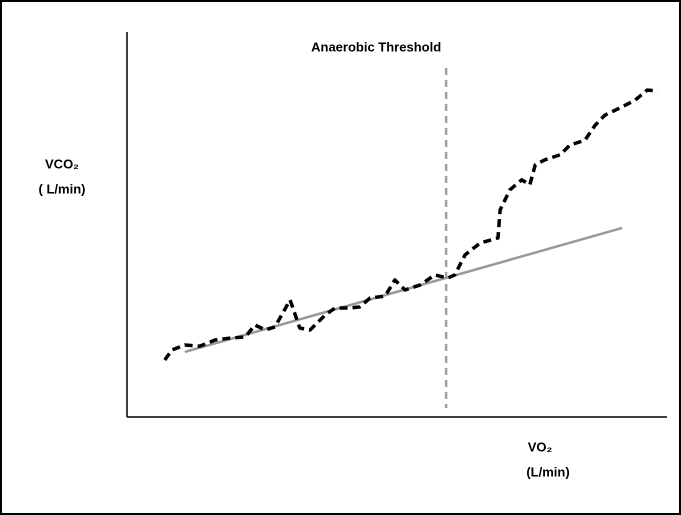  Describe the element at coordinates (62, 163) in the screenshot. I see `y-axis-label: VCO₂` at that location.